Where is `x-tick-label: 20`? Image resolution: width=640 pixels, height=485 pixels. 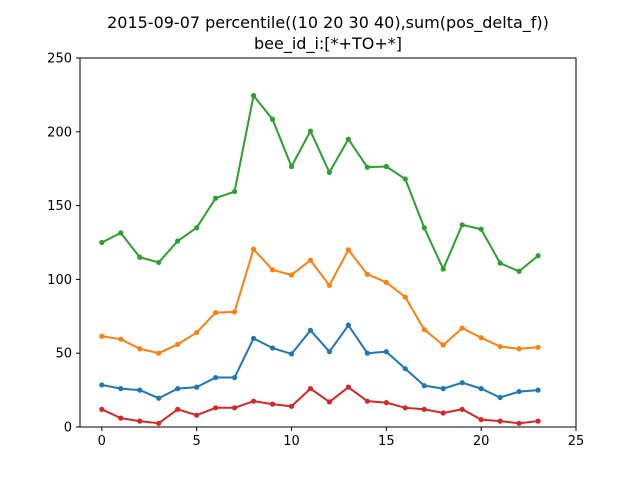
x-tick-label: 20 is located at coordinates (481, 441).